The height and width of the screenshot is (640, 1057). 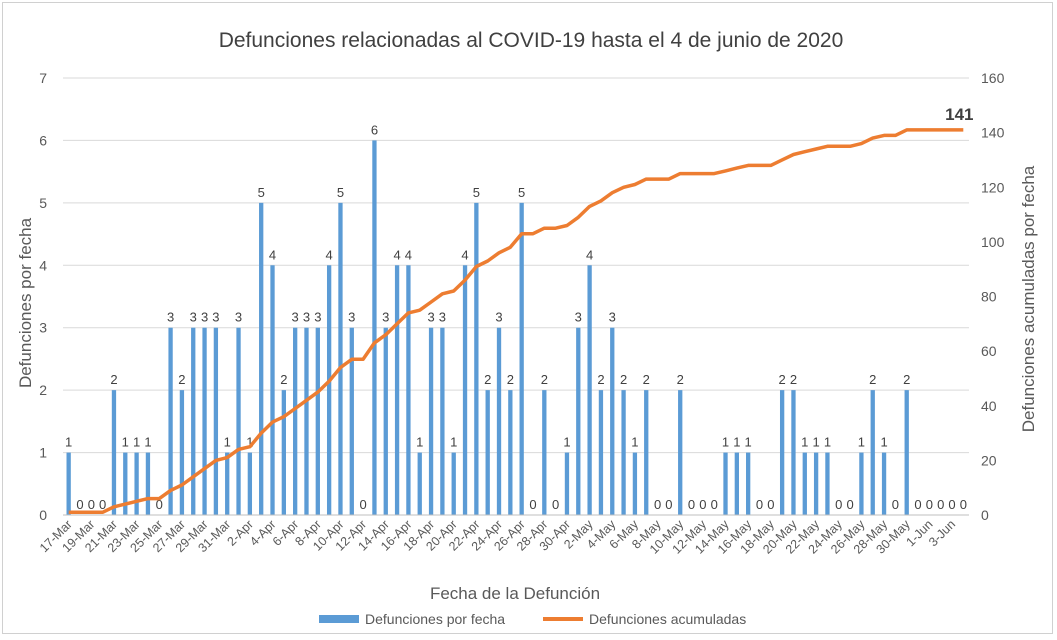 I want to click on final-value-label: 141, so click(x=959, y=114).